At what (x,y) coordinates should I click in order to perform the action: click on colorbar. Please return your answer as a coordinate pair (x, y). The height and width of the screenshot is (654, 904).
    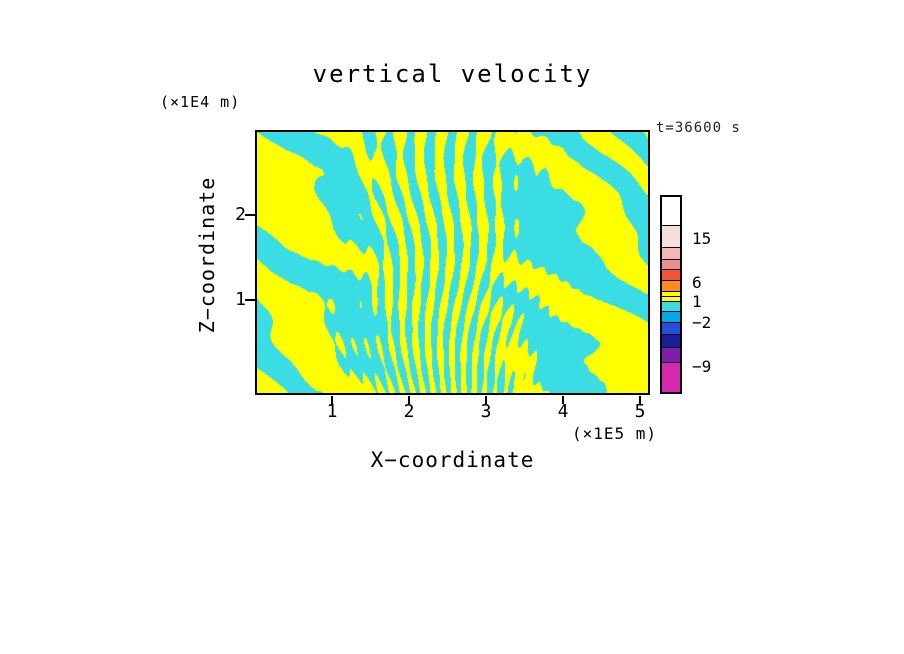
    Looking at the image, I should click on (671, 294).